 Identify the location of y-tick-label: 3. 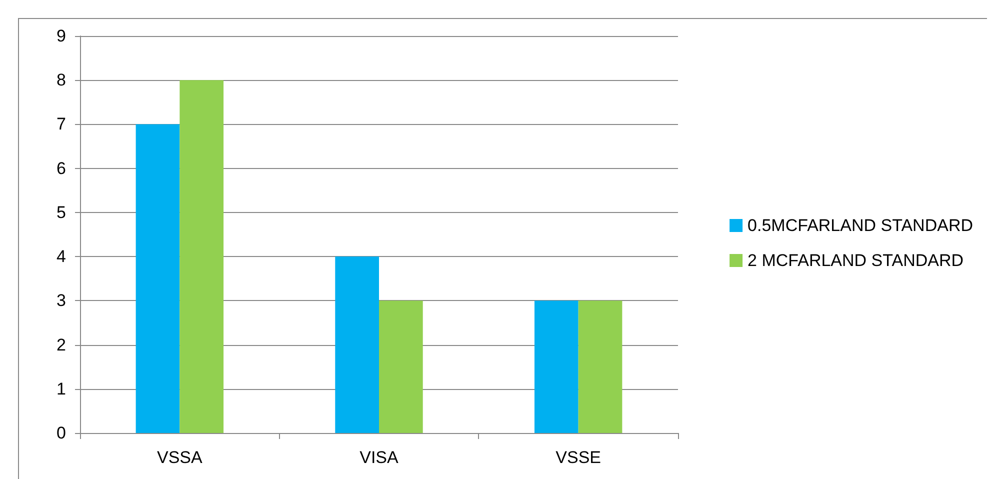
(61, 300).